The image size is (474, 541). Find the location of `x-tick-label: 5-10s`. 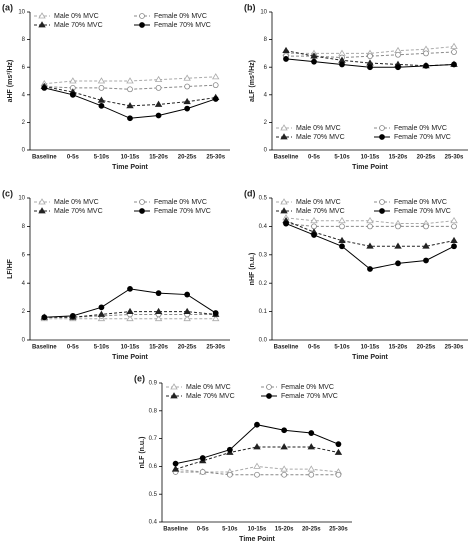

x-tick-label: 5-10s is located at coordinates (342, 158).